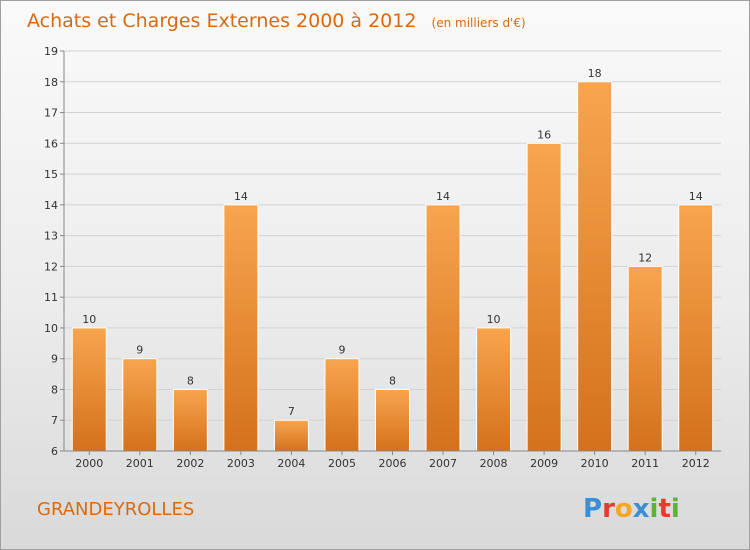  I want to click on x-tick-label: 2002, so click(190, 463).